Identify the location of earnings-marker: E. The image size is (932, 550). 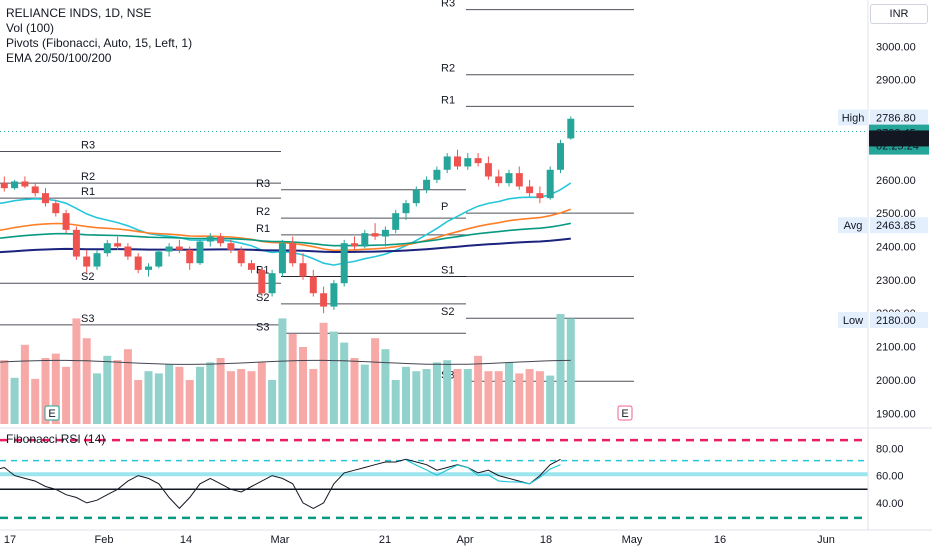
(52, 413).